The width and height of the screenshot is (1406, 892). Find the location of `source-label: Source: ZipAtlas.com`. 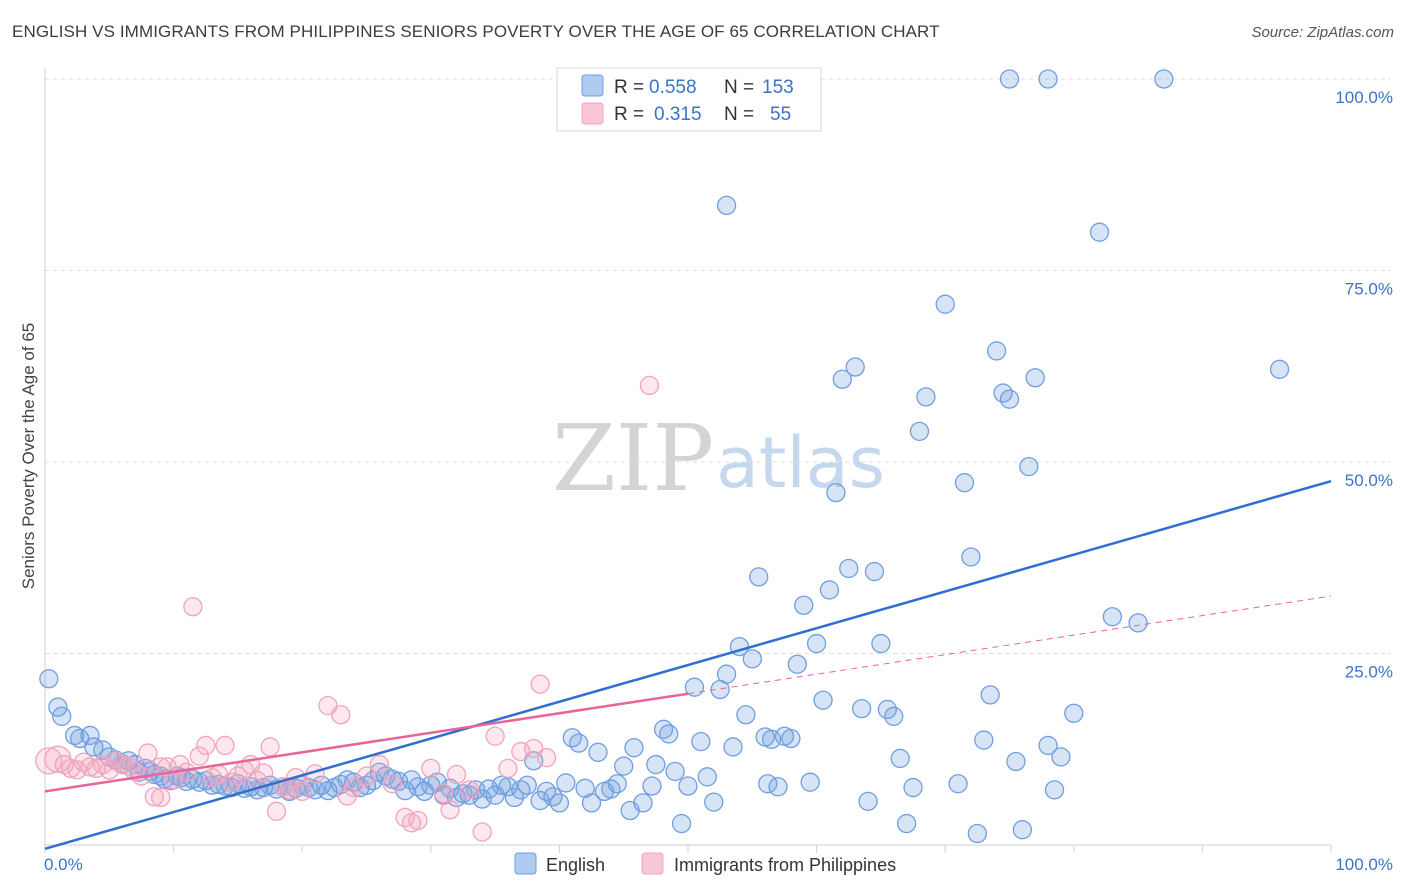

source-label: Source: ZipAtlas.com is located at coordinates (1322, 32).